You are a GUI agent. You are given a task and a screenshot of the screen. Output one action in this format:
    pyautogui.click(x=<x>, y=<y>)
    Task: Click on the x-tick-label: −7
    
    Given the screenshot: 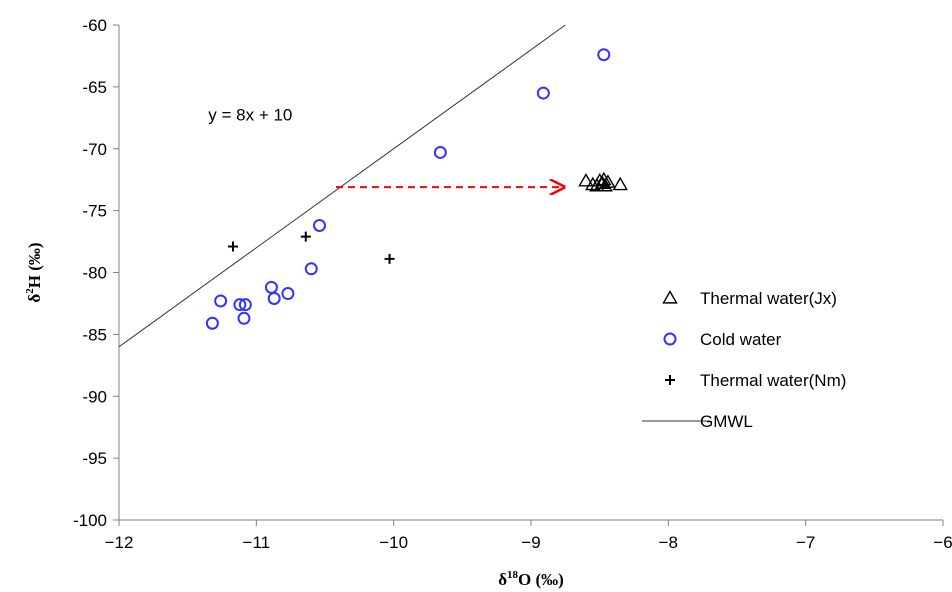 What is the action you would take?
    pyautogui.click(x=805, y=542)
    